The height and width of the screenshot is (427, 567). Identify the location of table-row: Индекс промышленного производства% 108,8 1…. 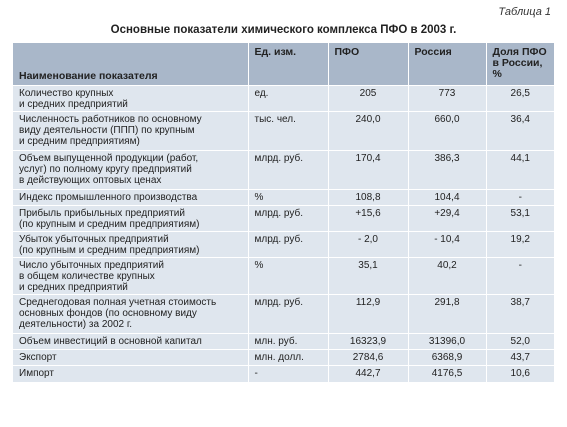
(283, 197).